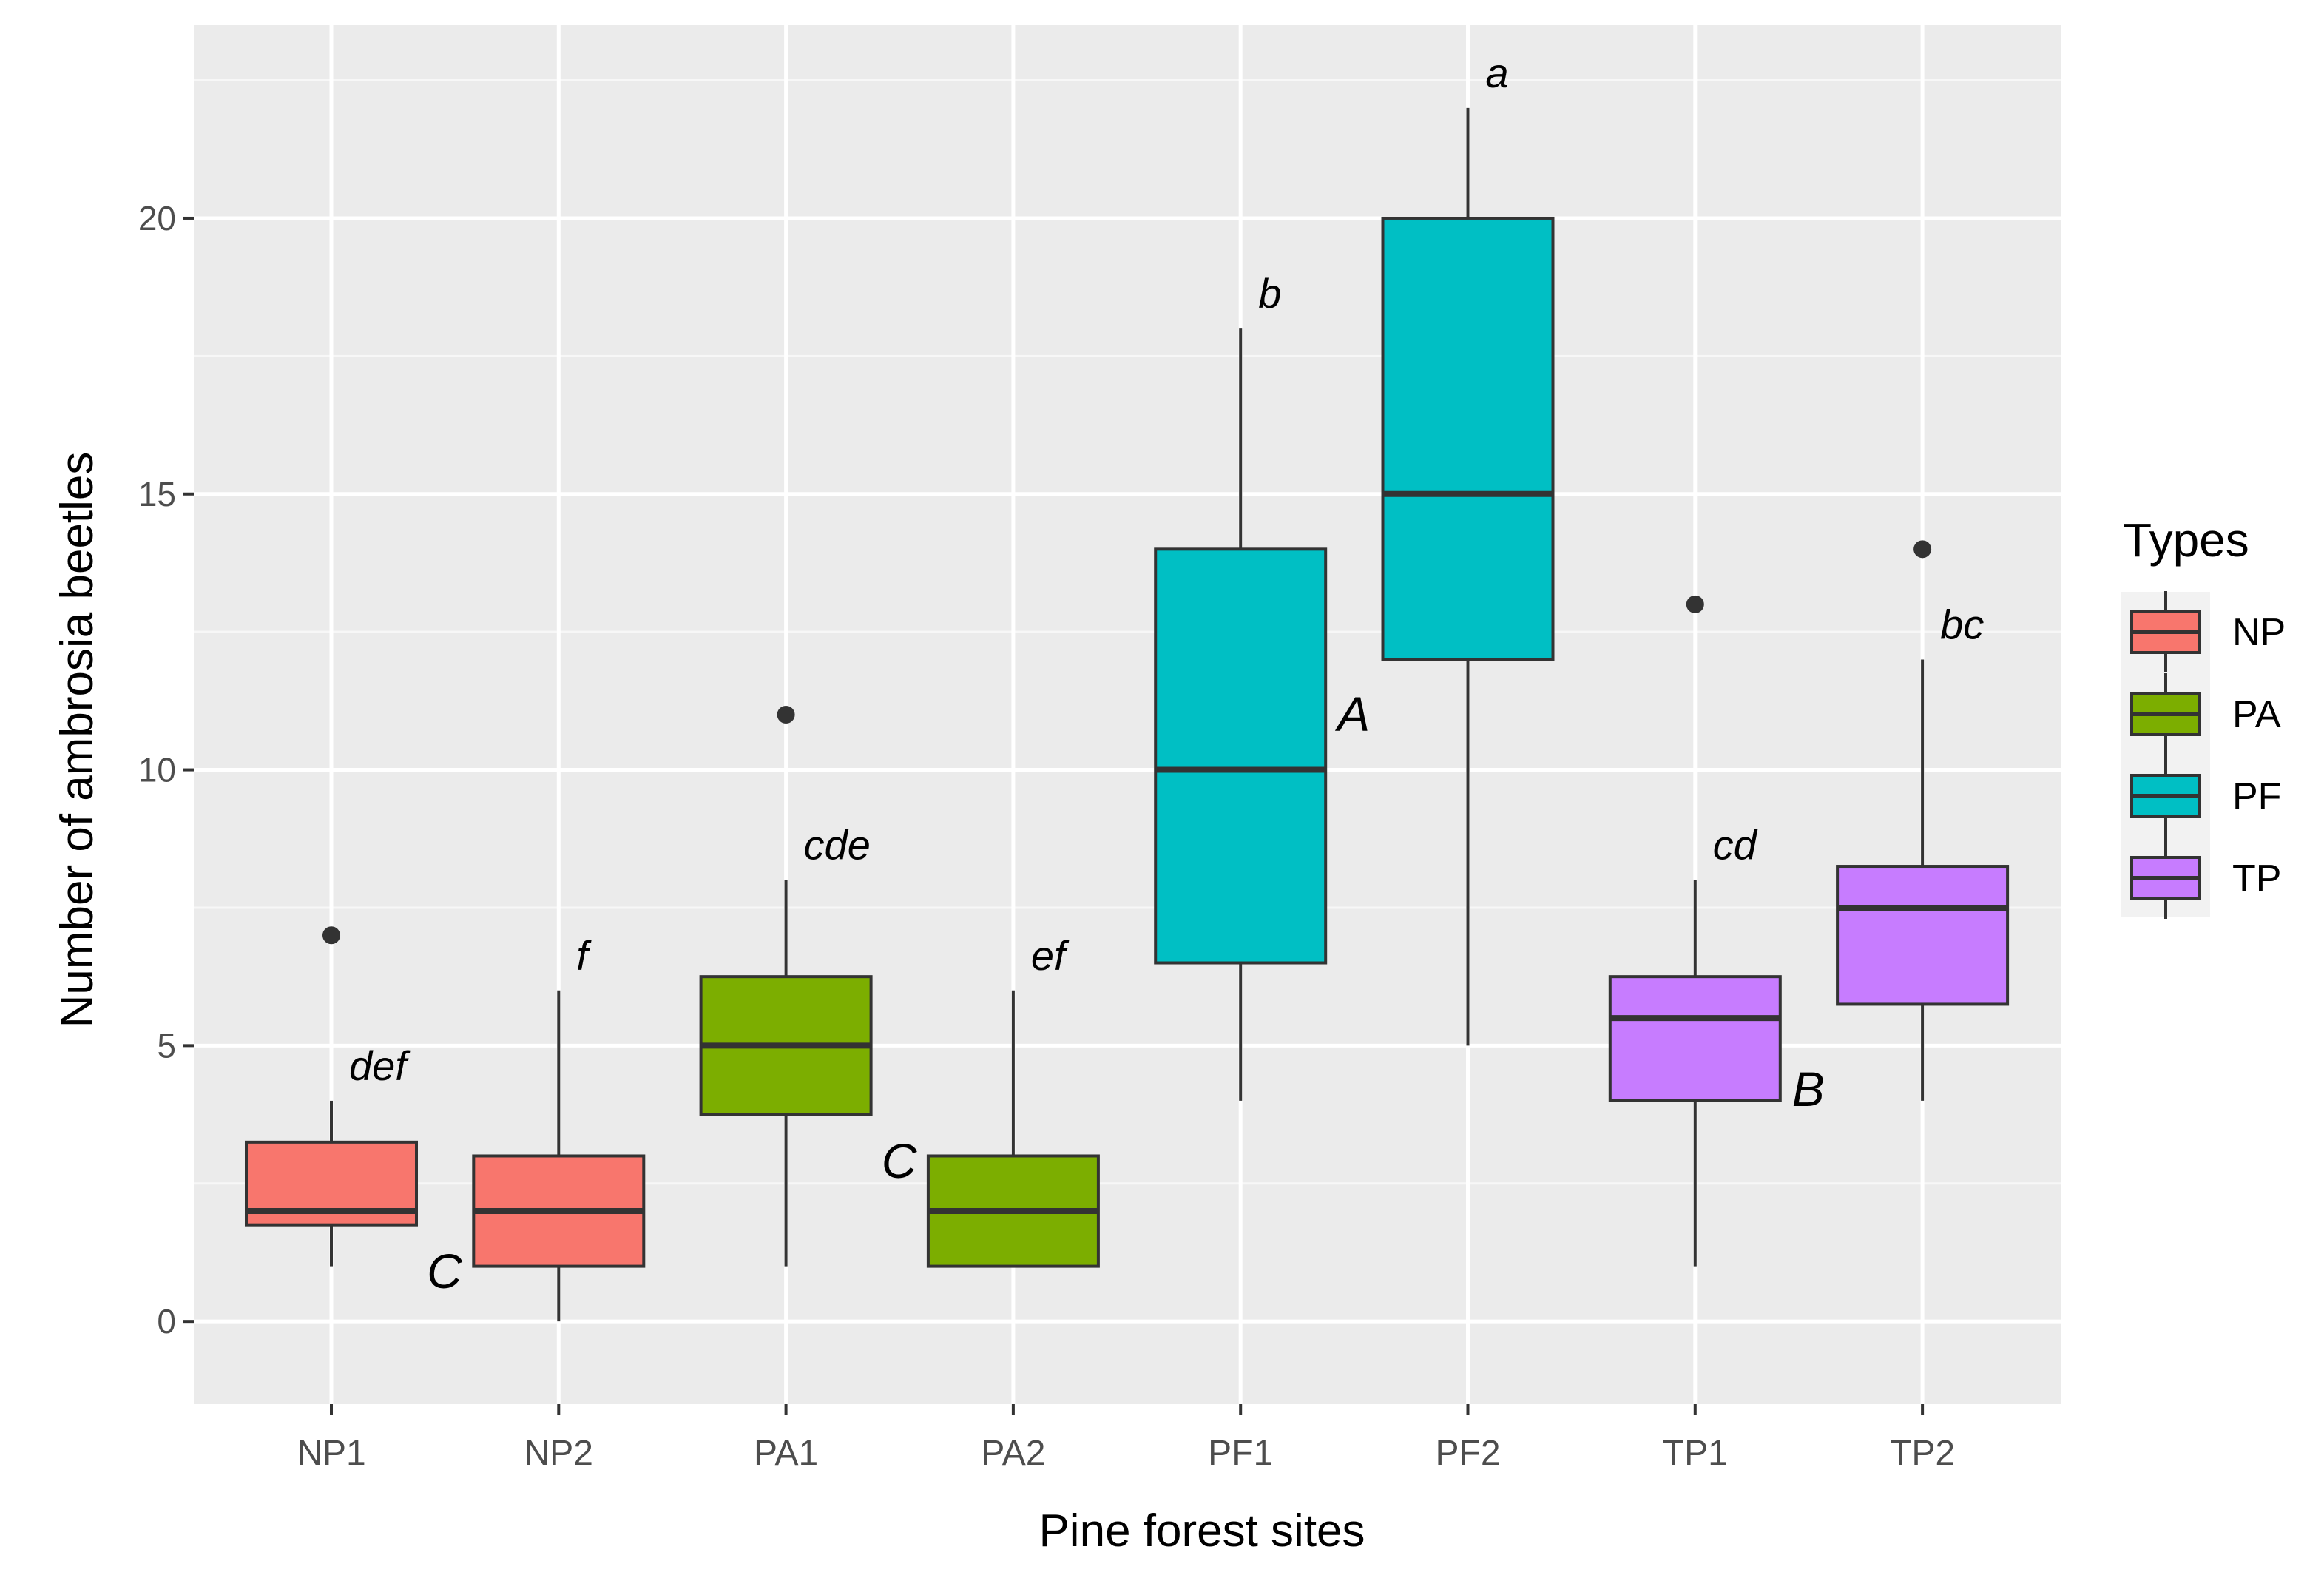  I want to click on significance-letter: a, so click(1497, 73).